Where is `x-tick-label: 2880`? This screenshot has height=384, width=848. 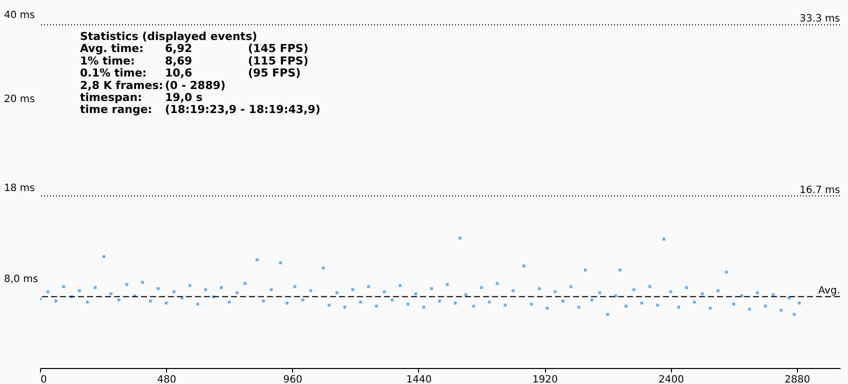
x-tick-label: 2880 is located at coordinates (797, 379).